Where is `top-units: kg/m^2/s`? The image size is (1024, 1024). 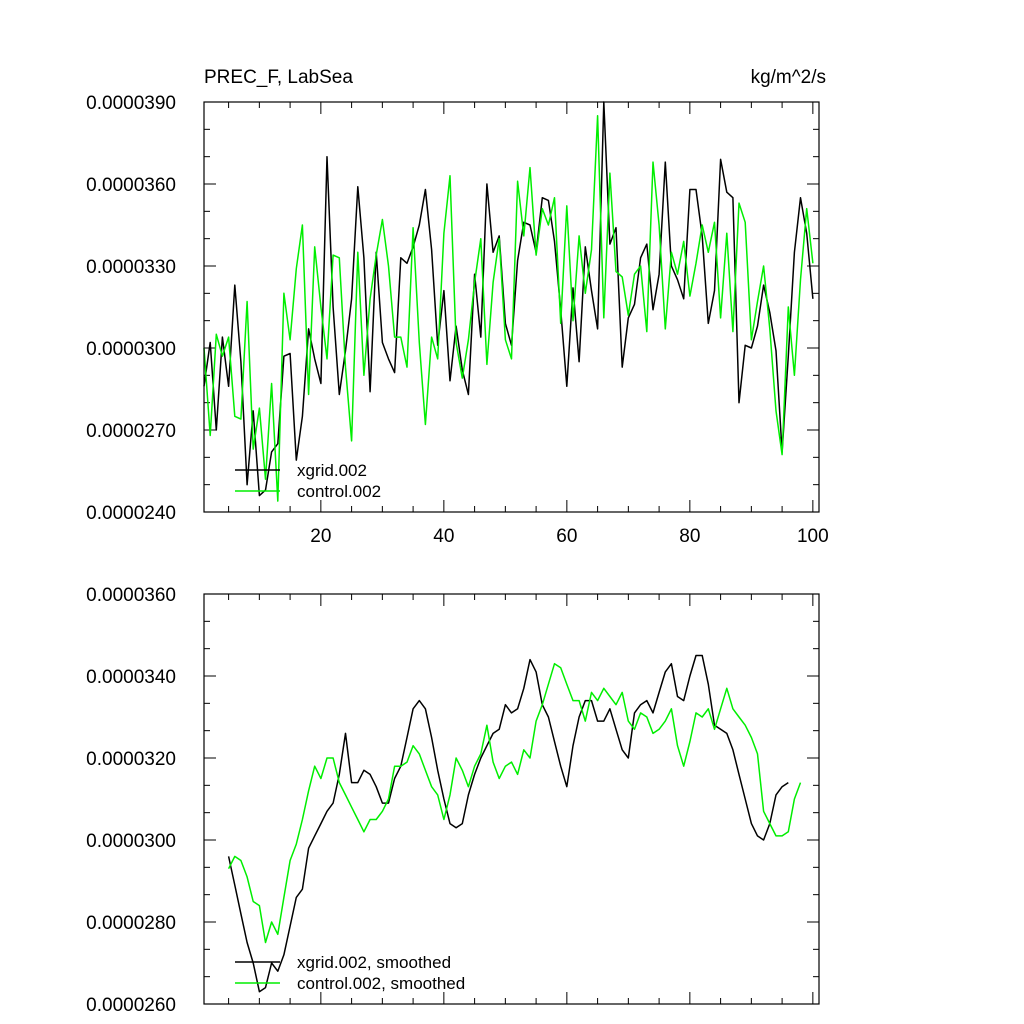 top-units: kg/m^2/s is located at coordinates (788, 77).